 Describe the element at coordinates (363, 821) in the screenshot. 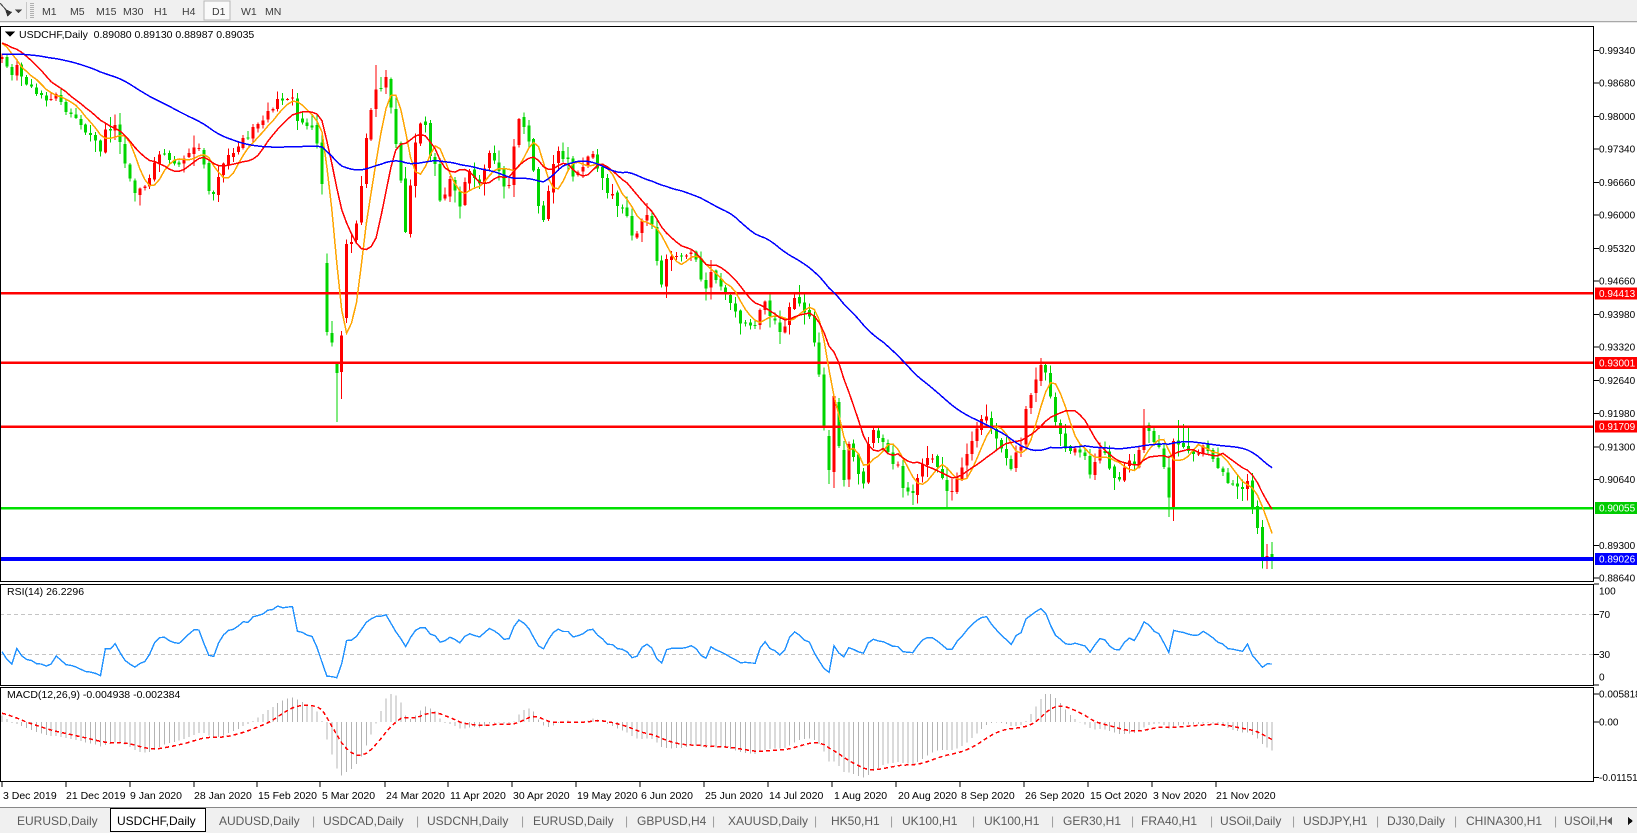

I see `svg-text: USDCAD,Daily` at that location.